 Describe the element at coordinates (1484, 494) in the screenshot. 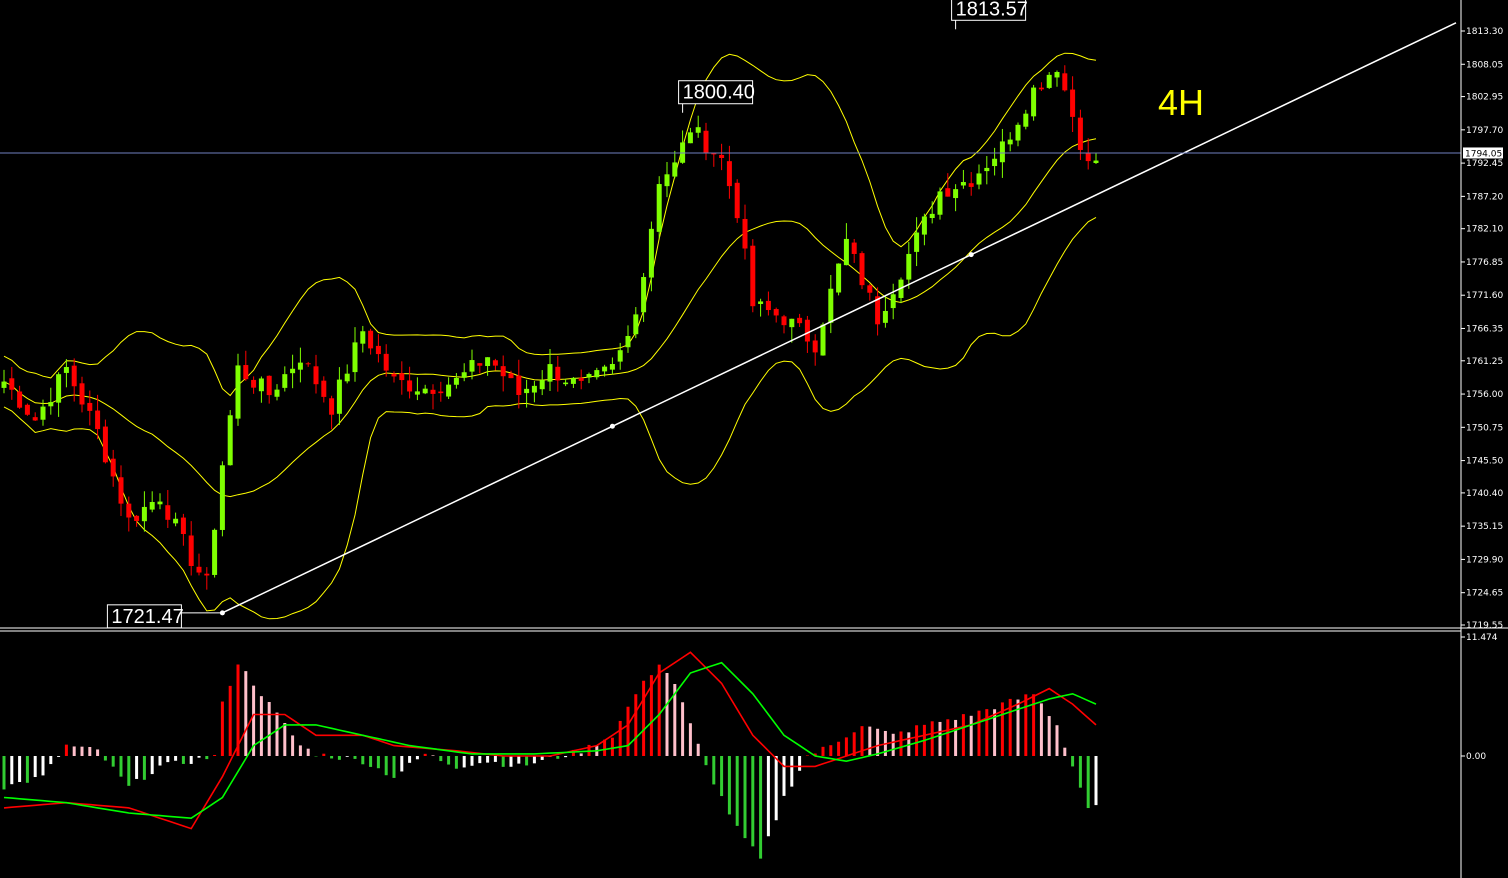

I see `y-tick-label: 1740.40` at that location.